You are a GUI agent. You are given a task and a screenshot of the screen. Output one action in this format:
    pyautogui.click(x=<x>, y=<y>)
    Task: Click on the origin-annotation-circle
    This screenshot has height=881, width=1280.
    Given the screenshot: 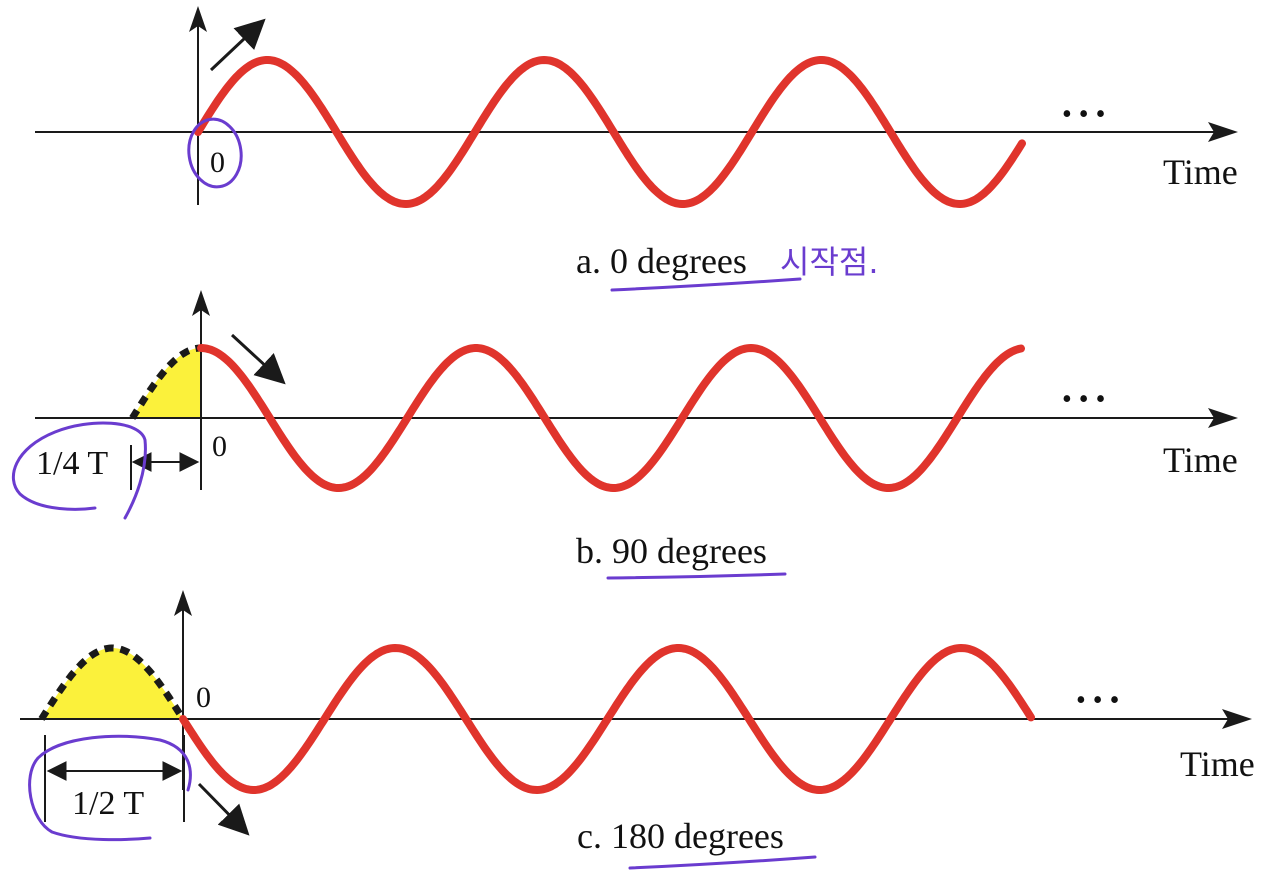 What is the action you would take?
    pyautogui.click(x=215, y=153)
    